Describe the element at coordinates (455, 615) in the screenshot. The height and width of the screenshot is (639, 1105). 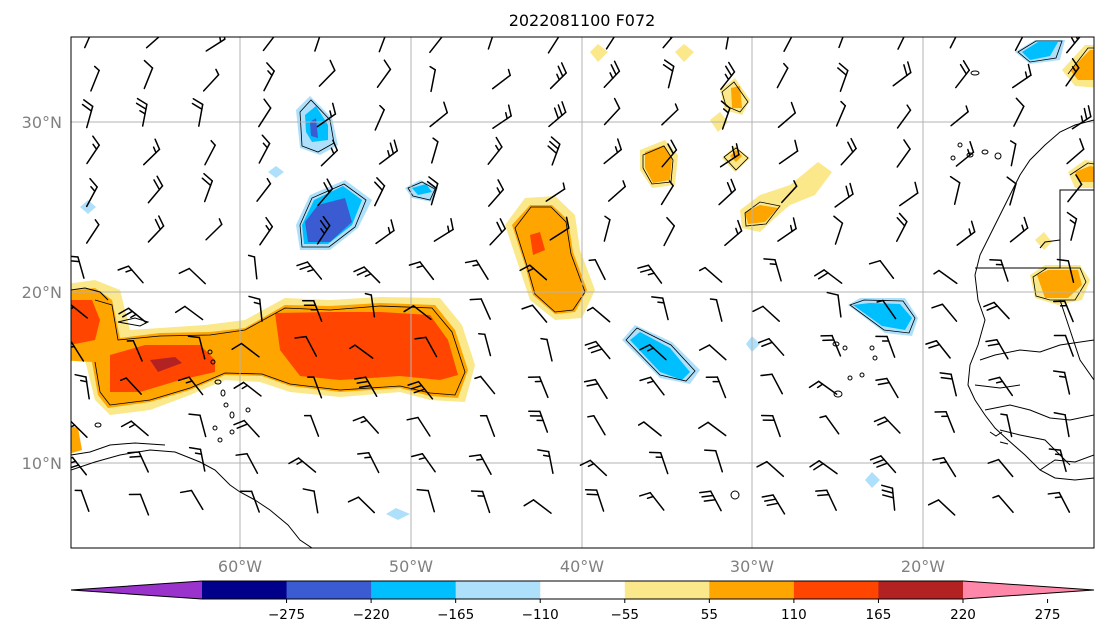
I see `colorbar-tick-label: −165` at that location.